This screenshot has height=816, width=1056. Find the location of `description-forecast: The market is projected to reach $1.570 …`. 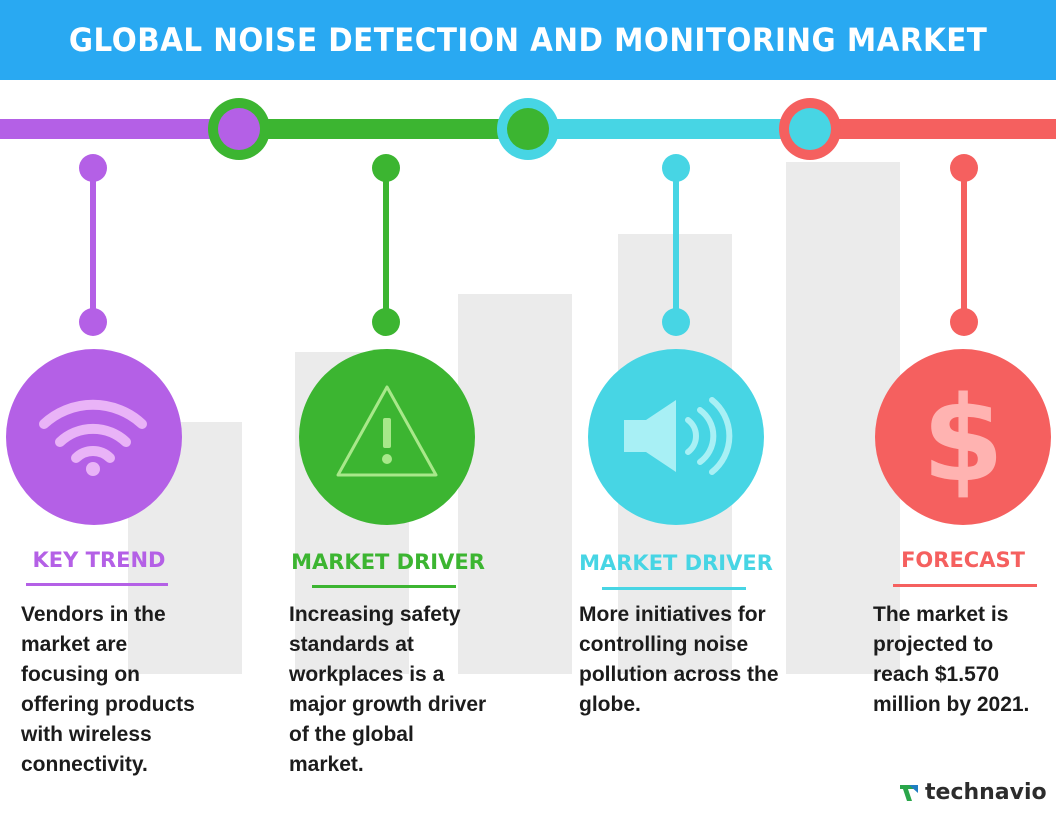

description-forecast: The market is projected to reach $1.570 … is located at coordinates (951, 659).